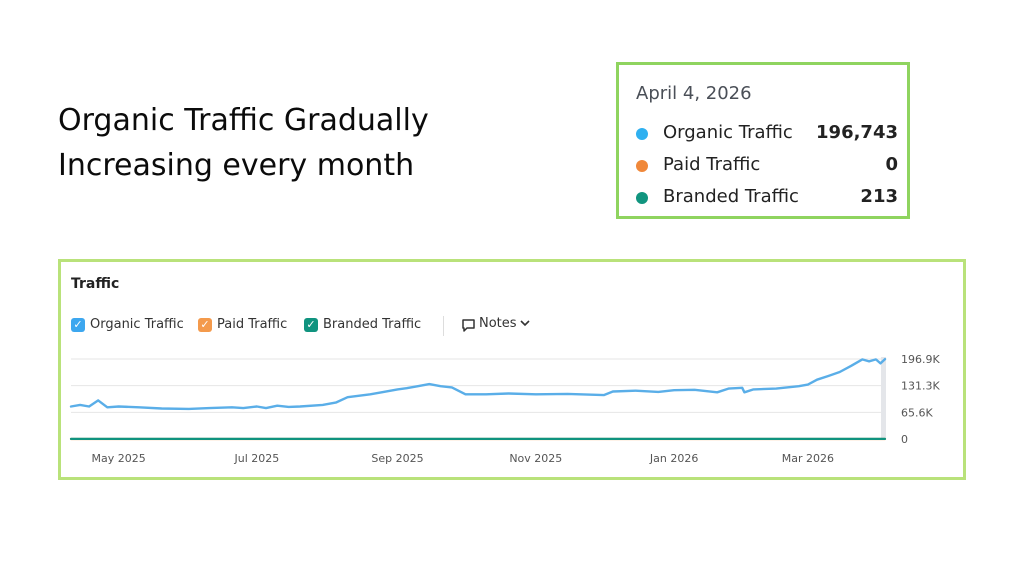 The height and width of the screenshot is (576, 1024). What do you see at coordinates (257, 458) in the screenshot?
I see `x-tick-label: Jul 2025` at bounding box center [257, 458].